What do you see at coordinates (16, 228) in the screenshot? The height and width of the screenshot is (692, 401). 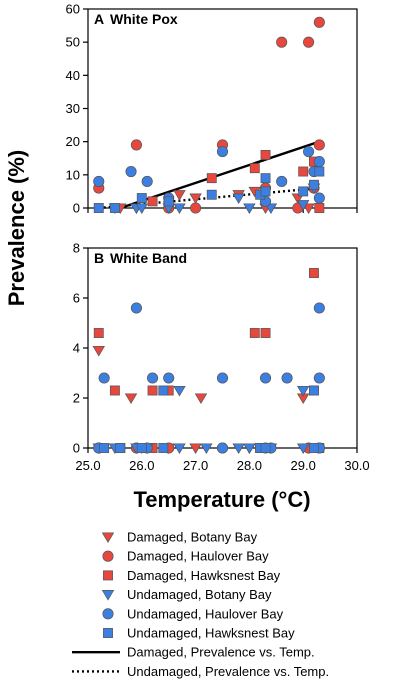 I see `y-axis-label: Prevalence (%)` at bounding box center [16, 228].